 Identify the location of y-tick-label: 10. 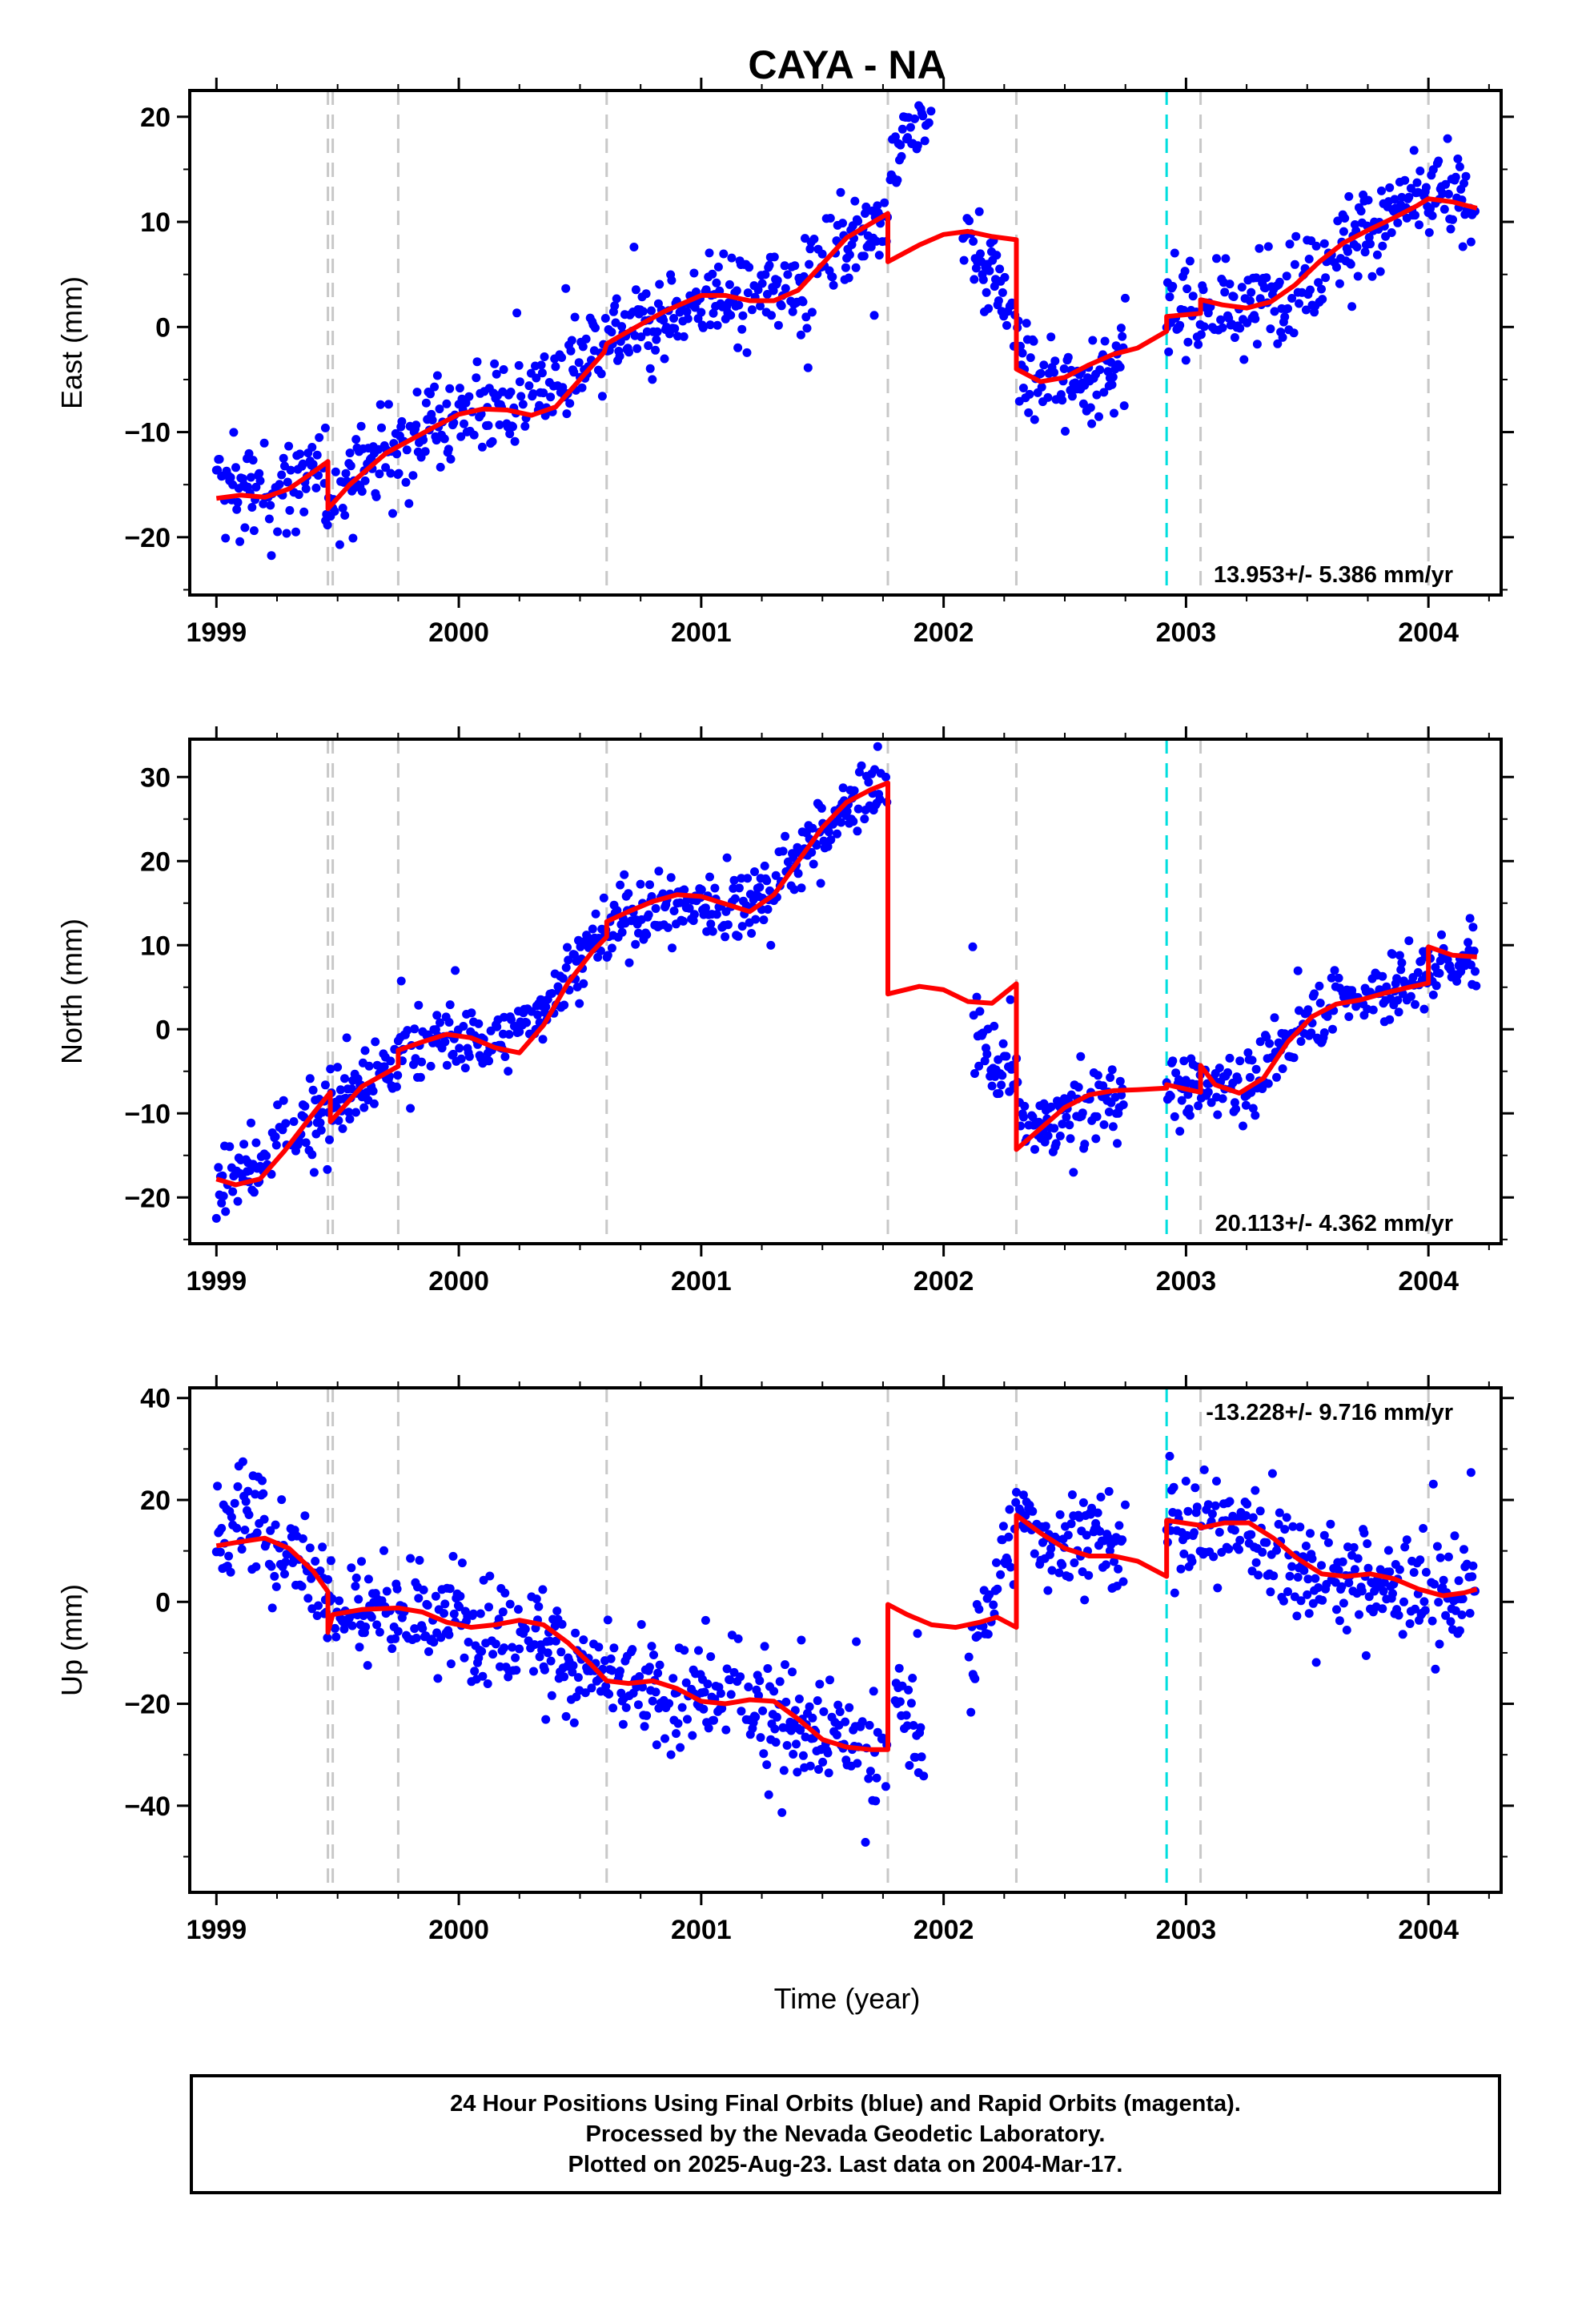
(155, 946).